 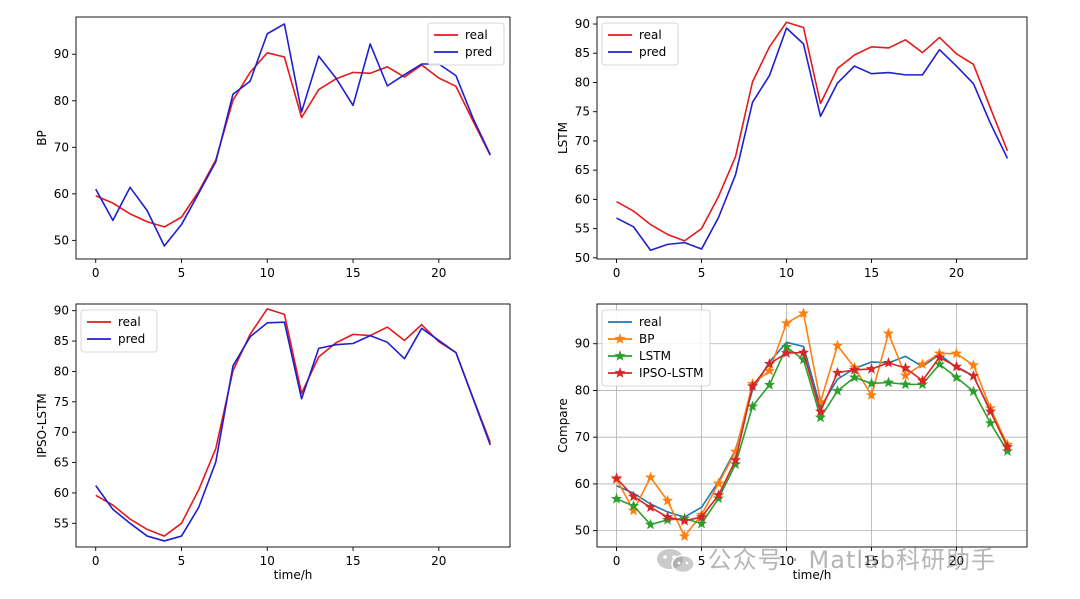 What do you see at coordinates (42, 137) in the screenshot?
I see `y-axis-label: BP` at bounding box center [42, 137].